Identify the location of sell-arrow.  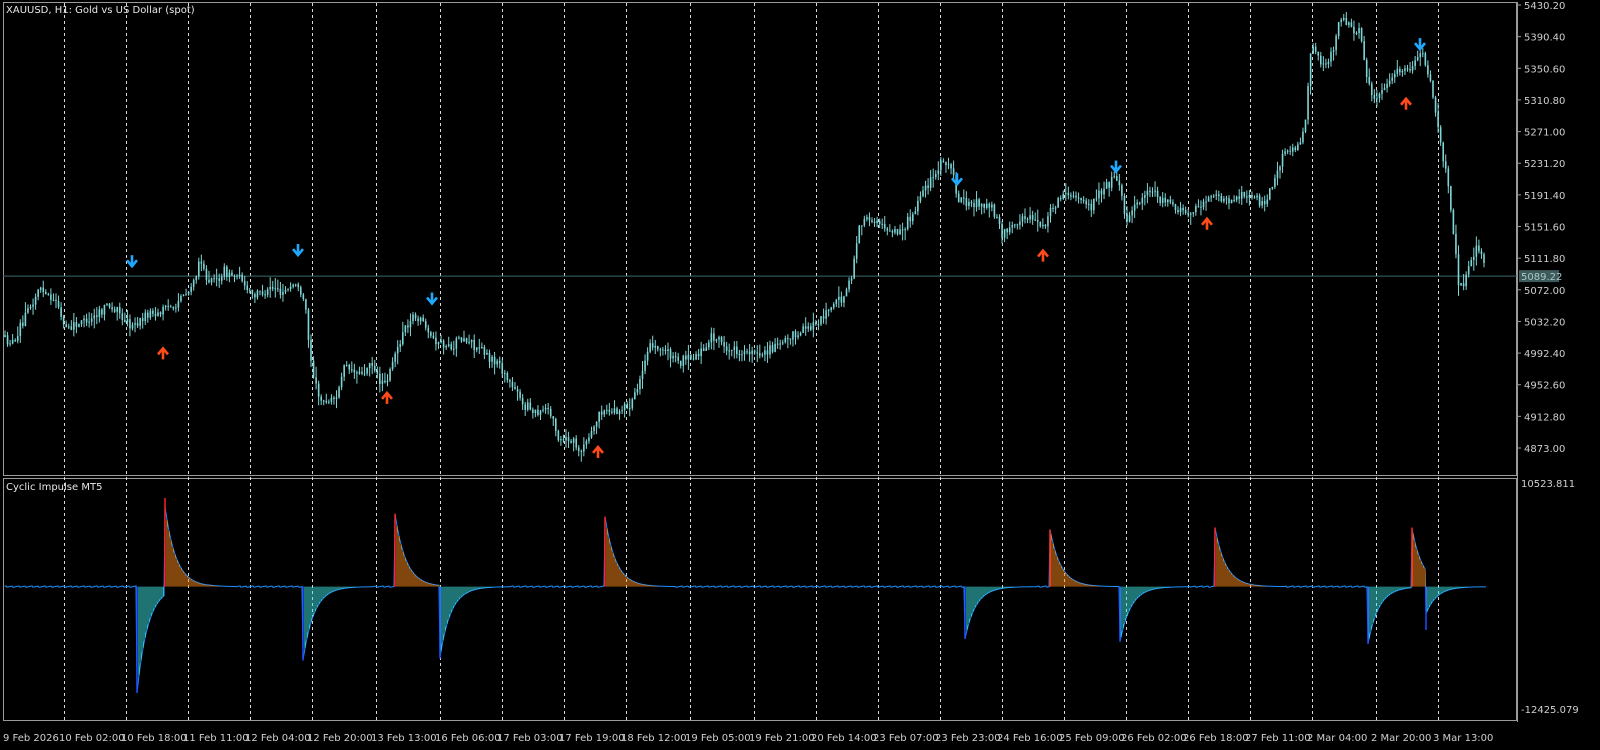
(132, 262).